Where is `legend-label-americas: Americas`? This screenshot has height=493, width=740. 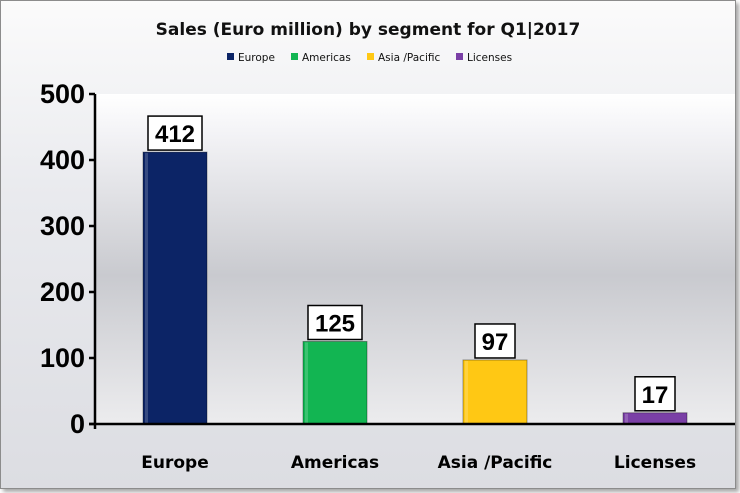
legend-label-americas: Americas is located at coordinates (326, 58).